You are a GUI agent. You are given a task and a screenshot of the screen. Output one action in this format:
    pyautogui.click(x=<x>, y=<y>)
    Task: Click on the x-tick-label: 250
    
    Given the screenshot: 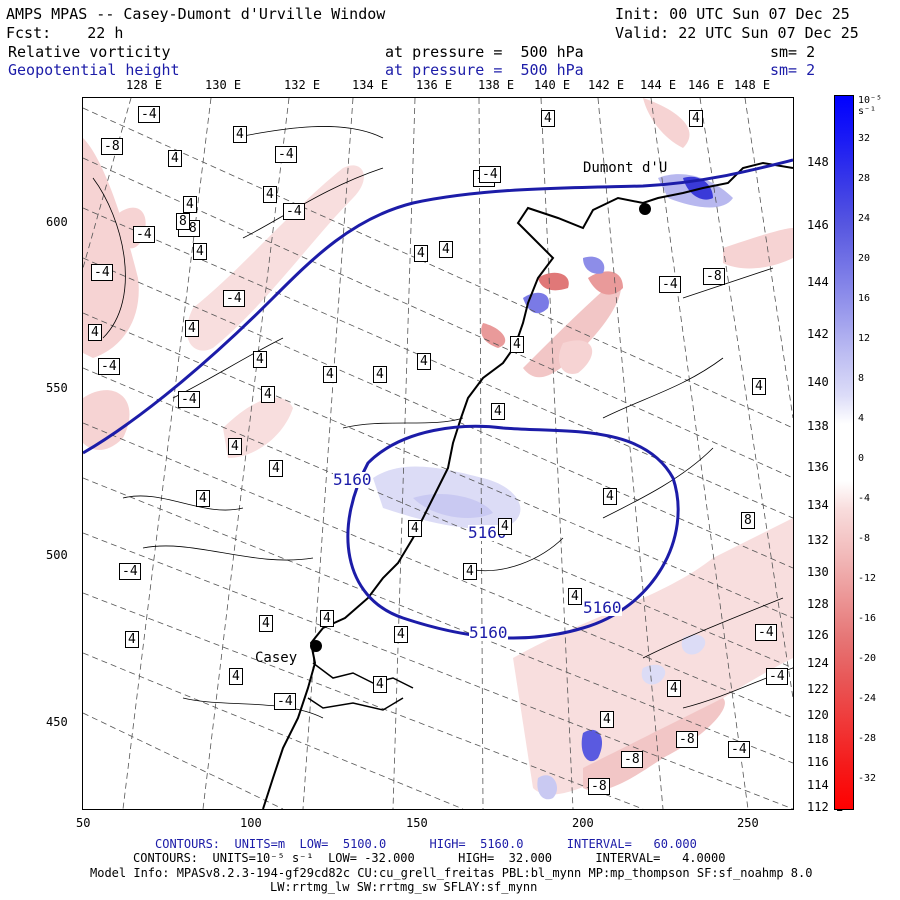 What is the action you would take?
    pyautogui.click(x=748, y=823)
    